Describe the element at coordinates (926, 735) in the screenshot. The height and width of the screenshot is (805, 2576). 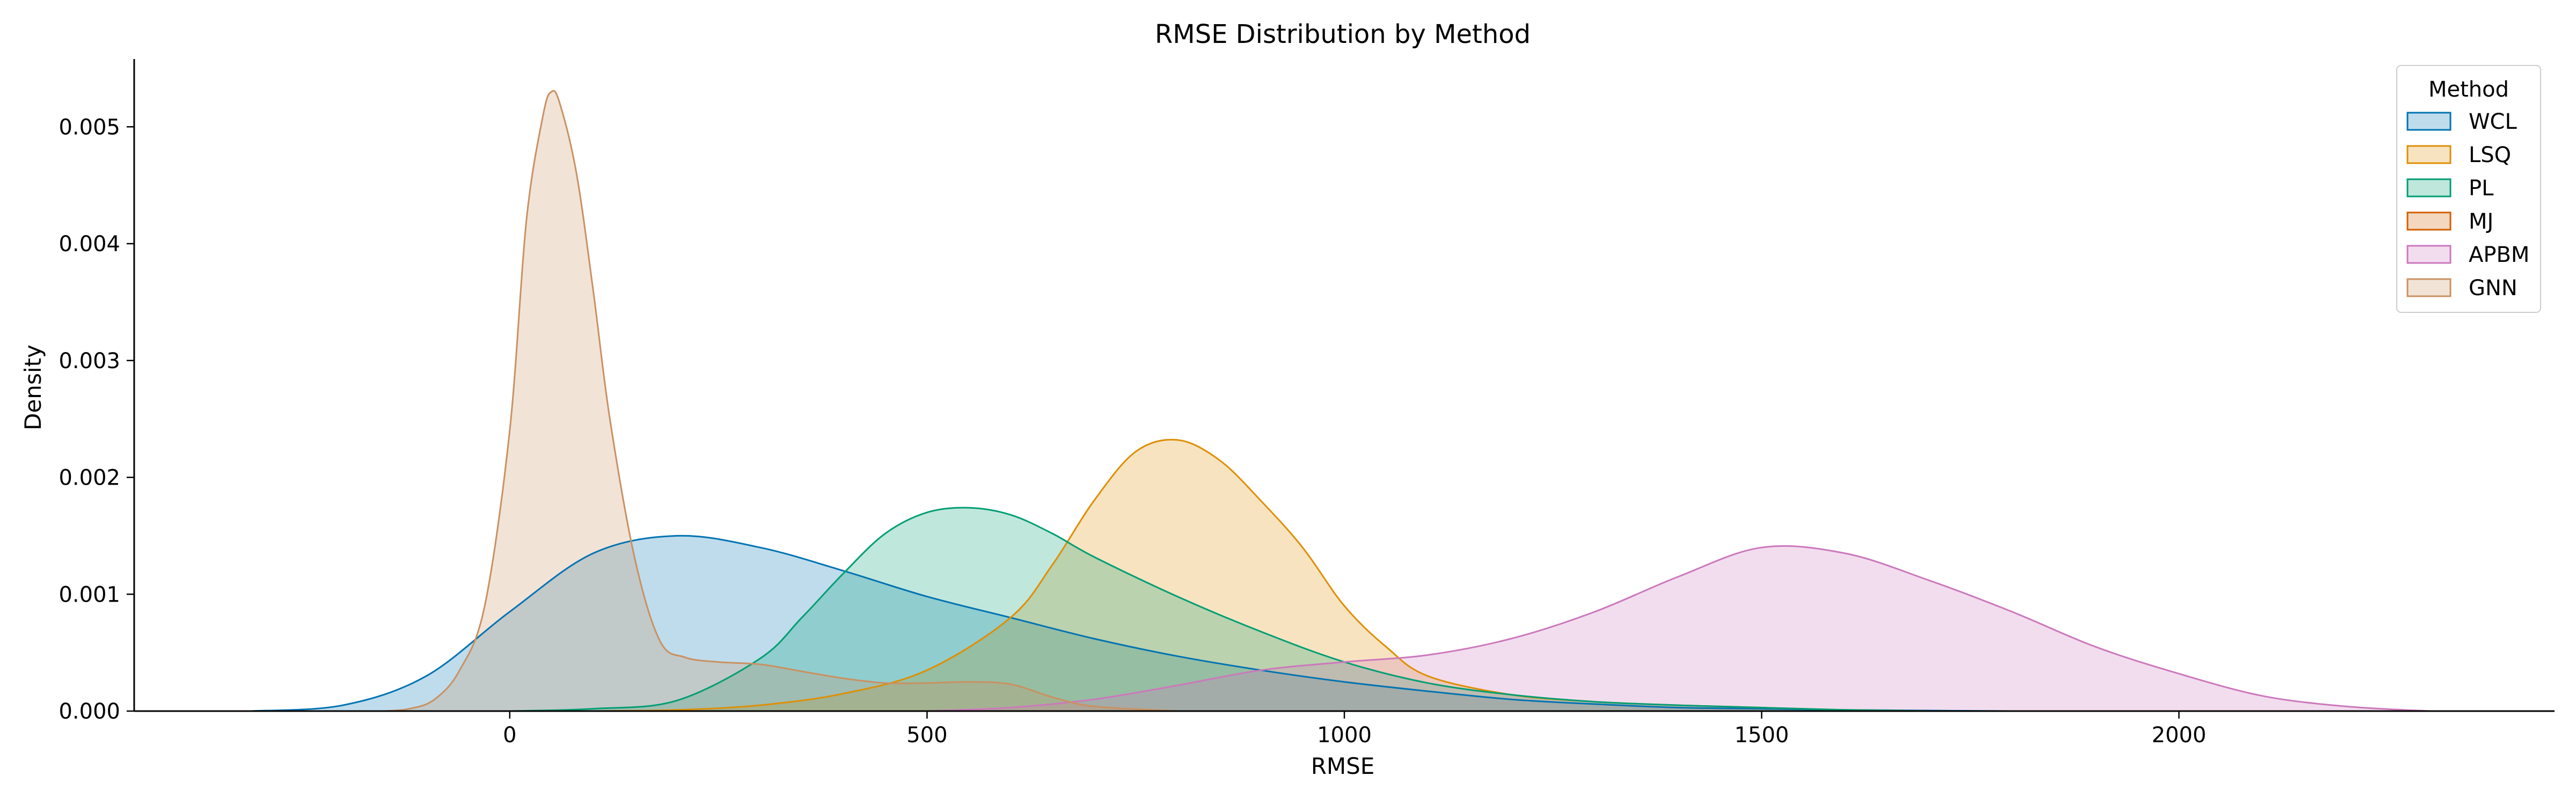
I see `x-tick-label: 500` at that location.